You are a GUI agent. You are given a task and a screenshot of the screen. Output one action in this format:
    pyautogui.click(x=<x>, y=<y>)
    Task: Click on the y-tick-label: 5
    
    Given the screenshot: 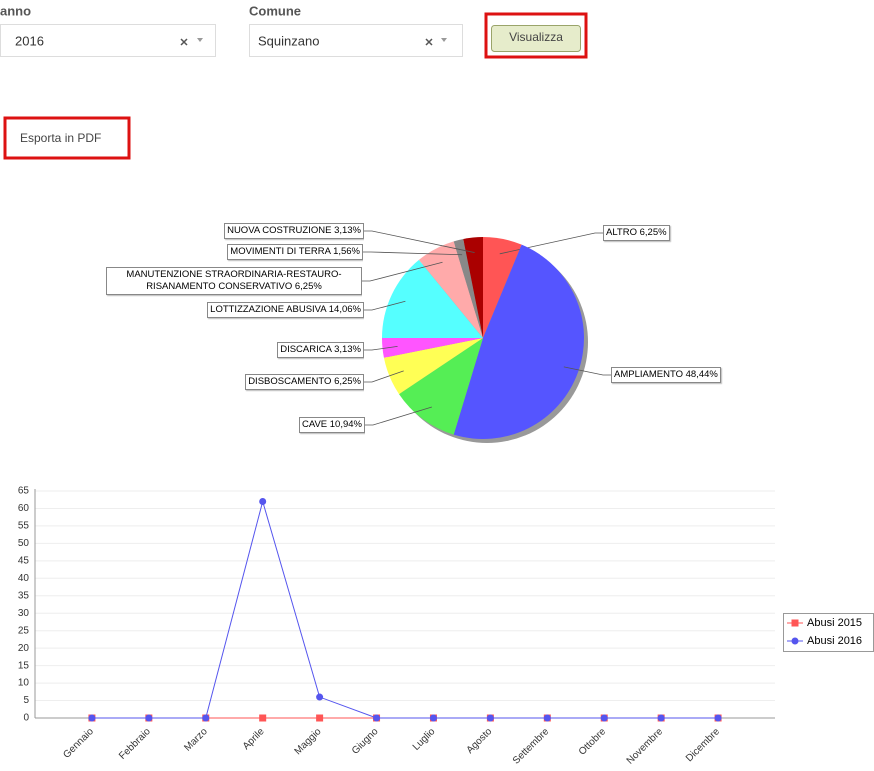 What is the action you would take?
    pyautogui.click(x=26, y=700)
    